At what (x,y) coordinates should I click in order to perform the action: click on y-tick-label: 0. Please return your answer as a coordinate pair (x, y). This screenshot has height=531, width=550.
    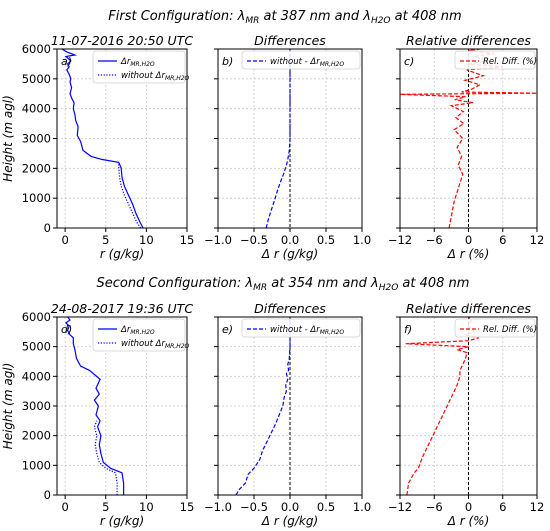
    Looking at the image, I should click on (47, 495).